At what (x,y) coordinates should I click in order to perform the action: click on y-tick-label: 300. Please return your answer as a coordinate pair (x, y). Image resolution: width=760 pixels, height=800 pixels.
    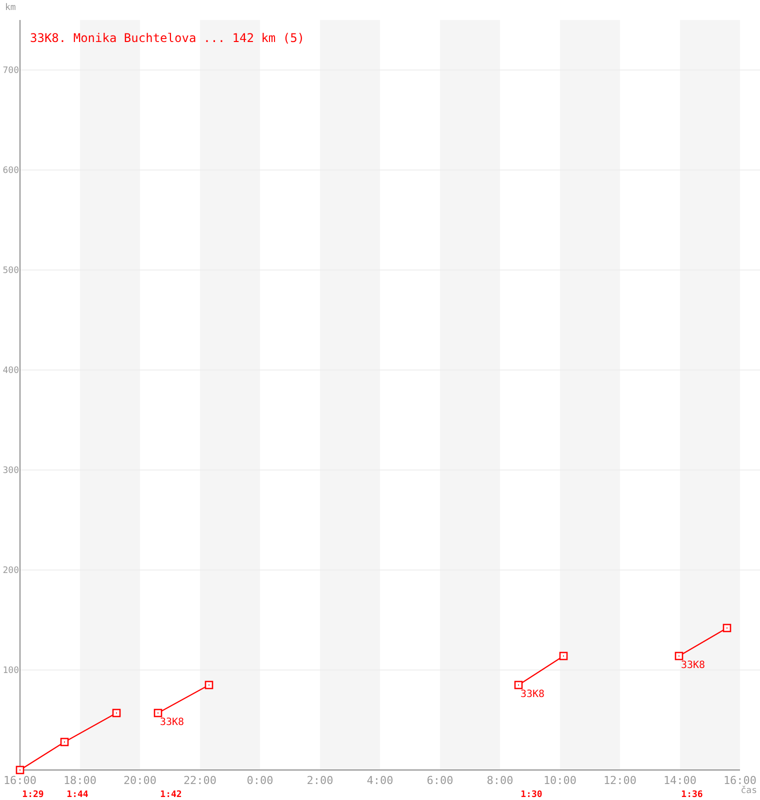
    Looking at the image, I should click on (10, 471).